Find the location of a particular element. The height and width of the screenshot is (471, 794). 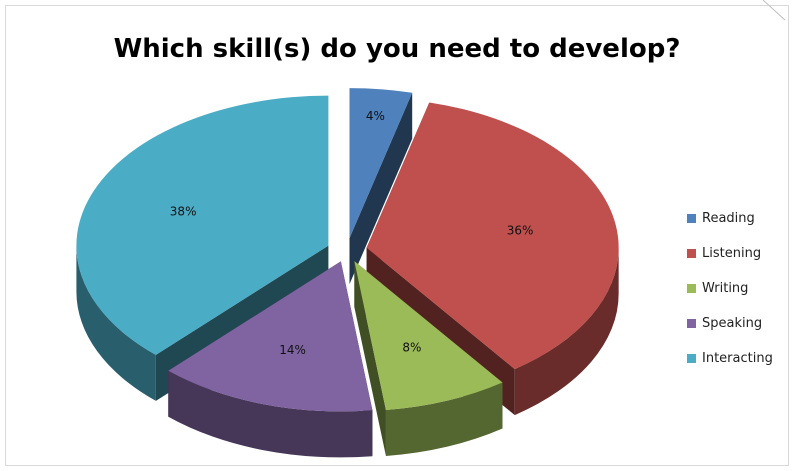

slice-speaking is located at coordinates (270, 336).